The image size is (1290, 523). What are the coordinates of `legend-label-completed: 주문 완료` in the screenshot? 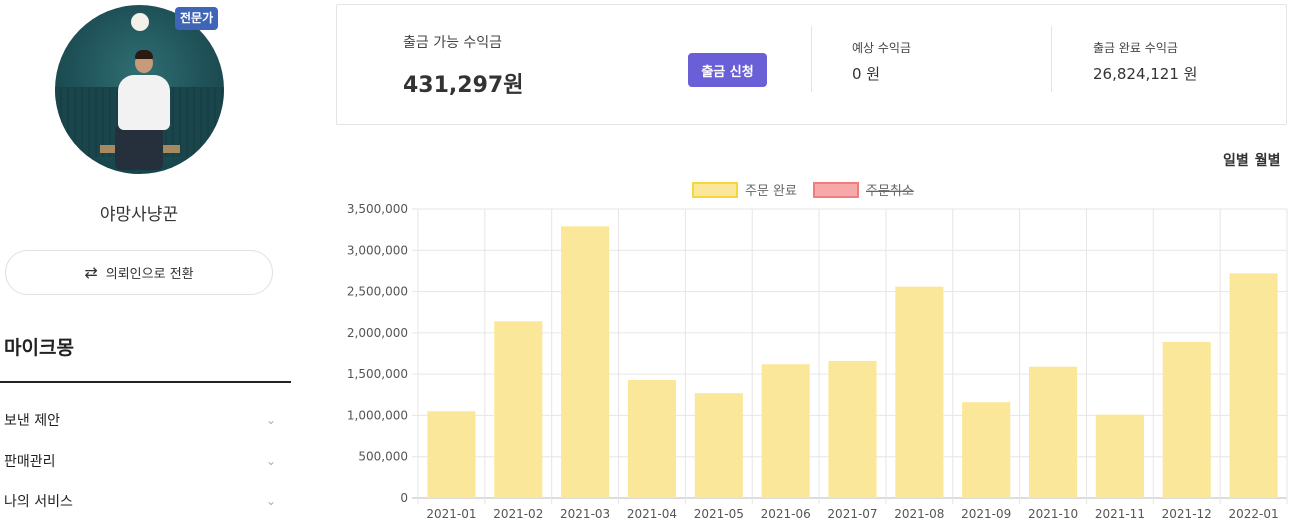 It's located at (771, 191).